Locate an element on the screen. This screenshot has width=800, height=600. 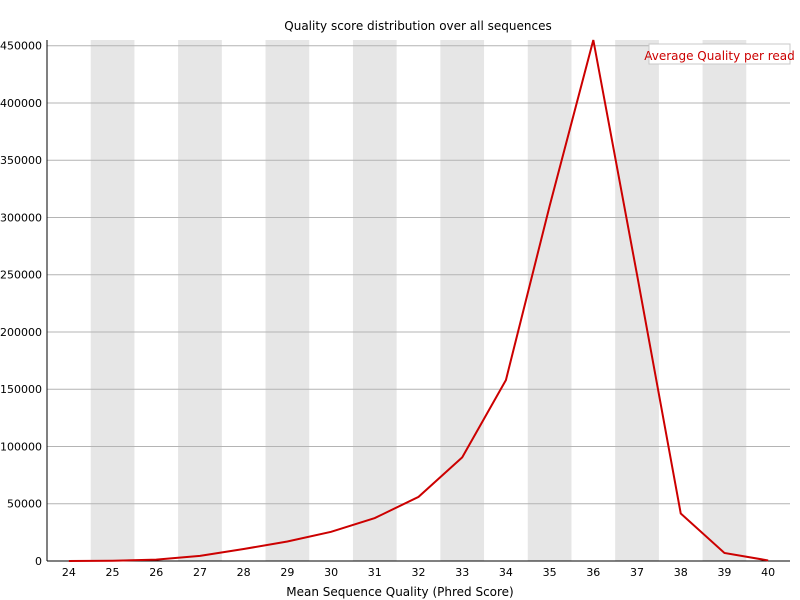
x-tick-label: 29 is located at coordinates (287, 572).